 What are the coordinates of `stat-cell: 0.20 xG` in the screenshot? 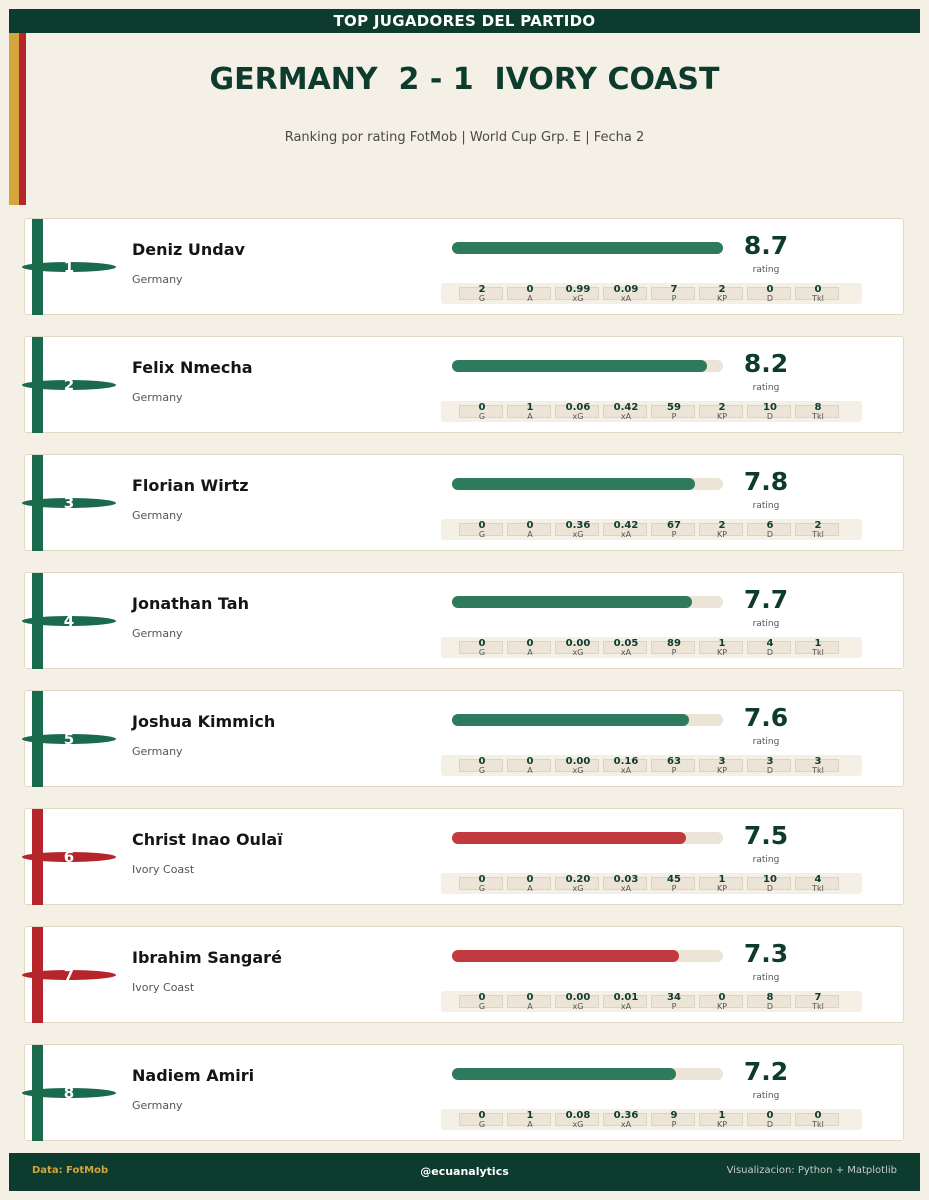 It's located at (577, 883).